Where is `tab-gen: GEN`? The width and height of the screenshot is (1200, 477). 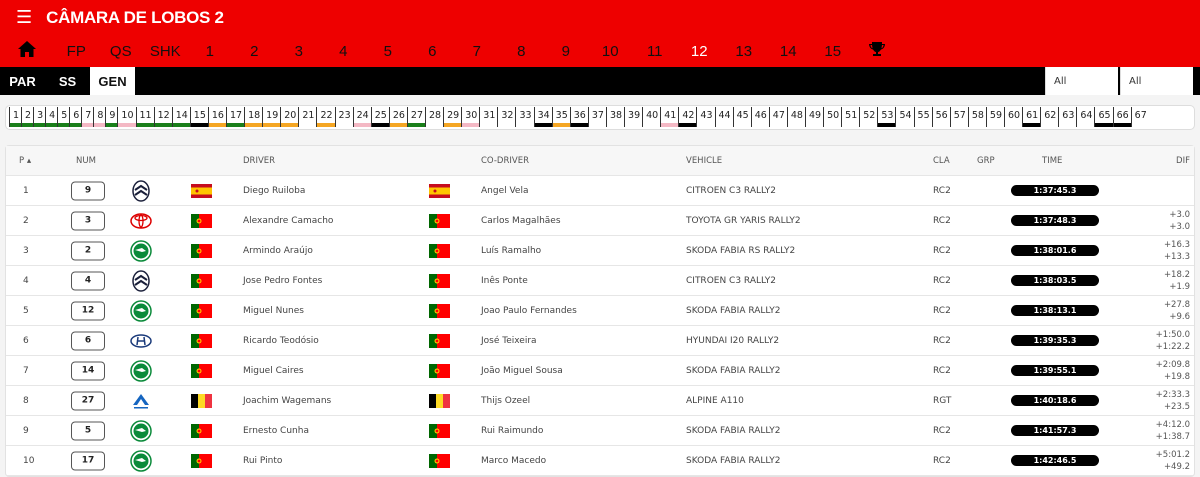
tab-gen: GEN is located at coordinates (112, 81).